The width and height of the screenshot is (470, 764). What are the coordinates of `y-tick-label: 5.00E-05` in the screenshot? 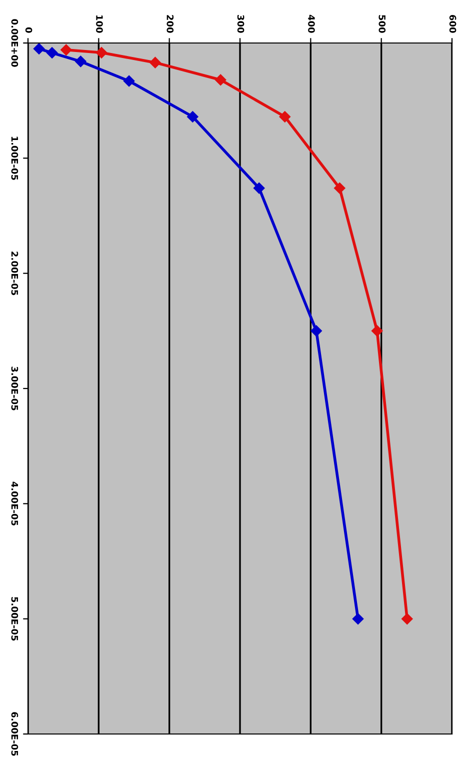 It's located at (14, 619).